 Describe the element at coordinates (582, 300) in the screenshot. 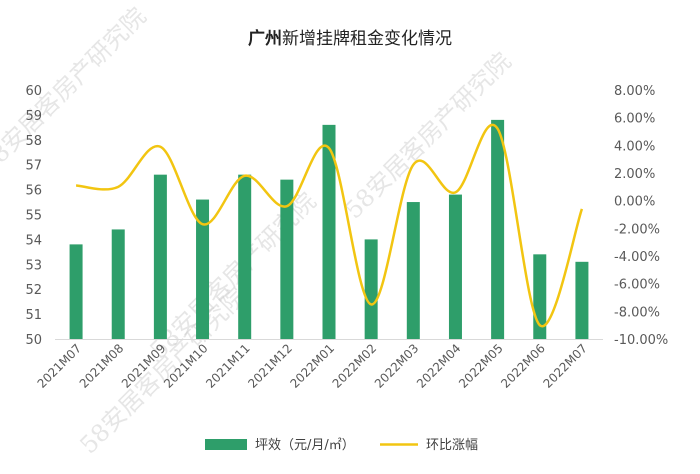

I see `bar-2022M07` at that location.